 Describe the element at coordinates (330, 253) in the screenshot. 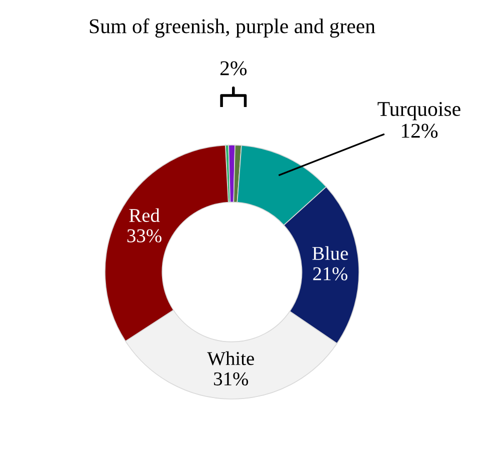

I see `slice-label: Blue` at that location.